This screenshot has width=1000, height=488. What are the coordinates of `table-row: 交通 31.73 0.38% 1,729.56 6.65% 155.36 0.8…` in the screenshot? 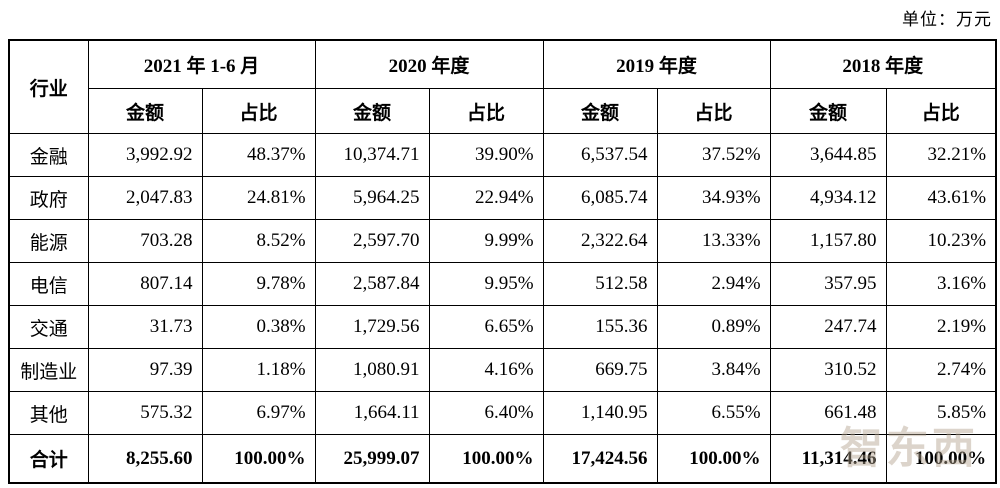 It's located at (502, 327).